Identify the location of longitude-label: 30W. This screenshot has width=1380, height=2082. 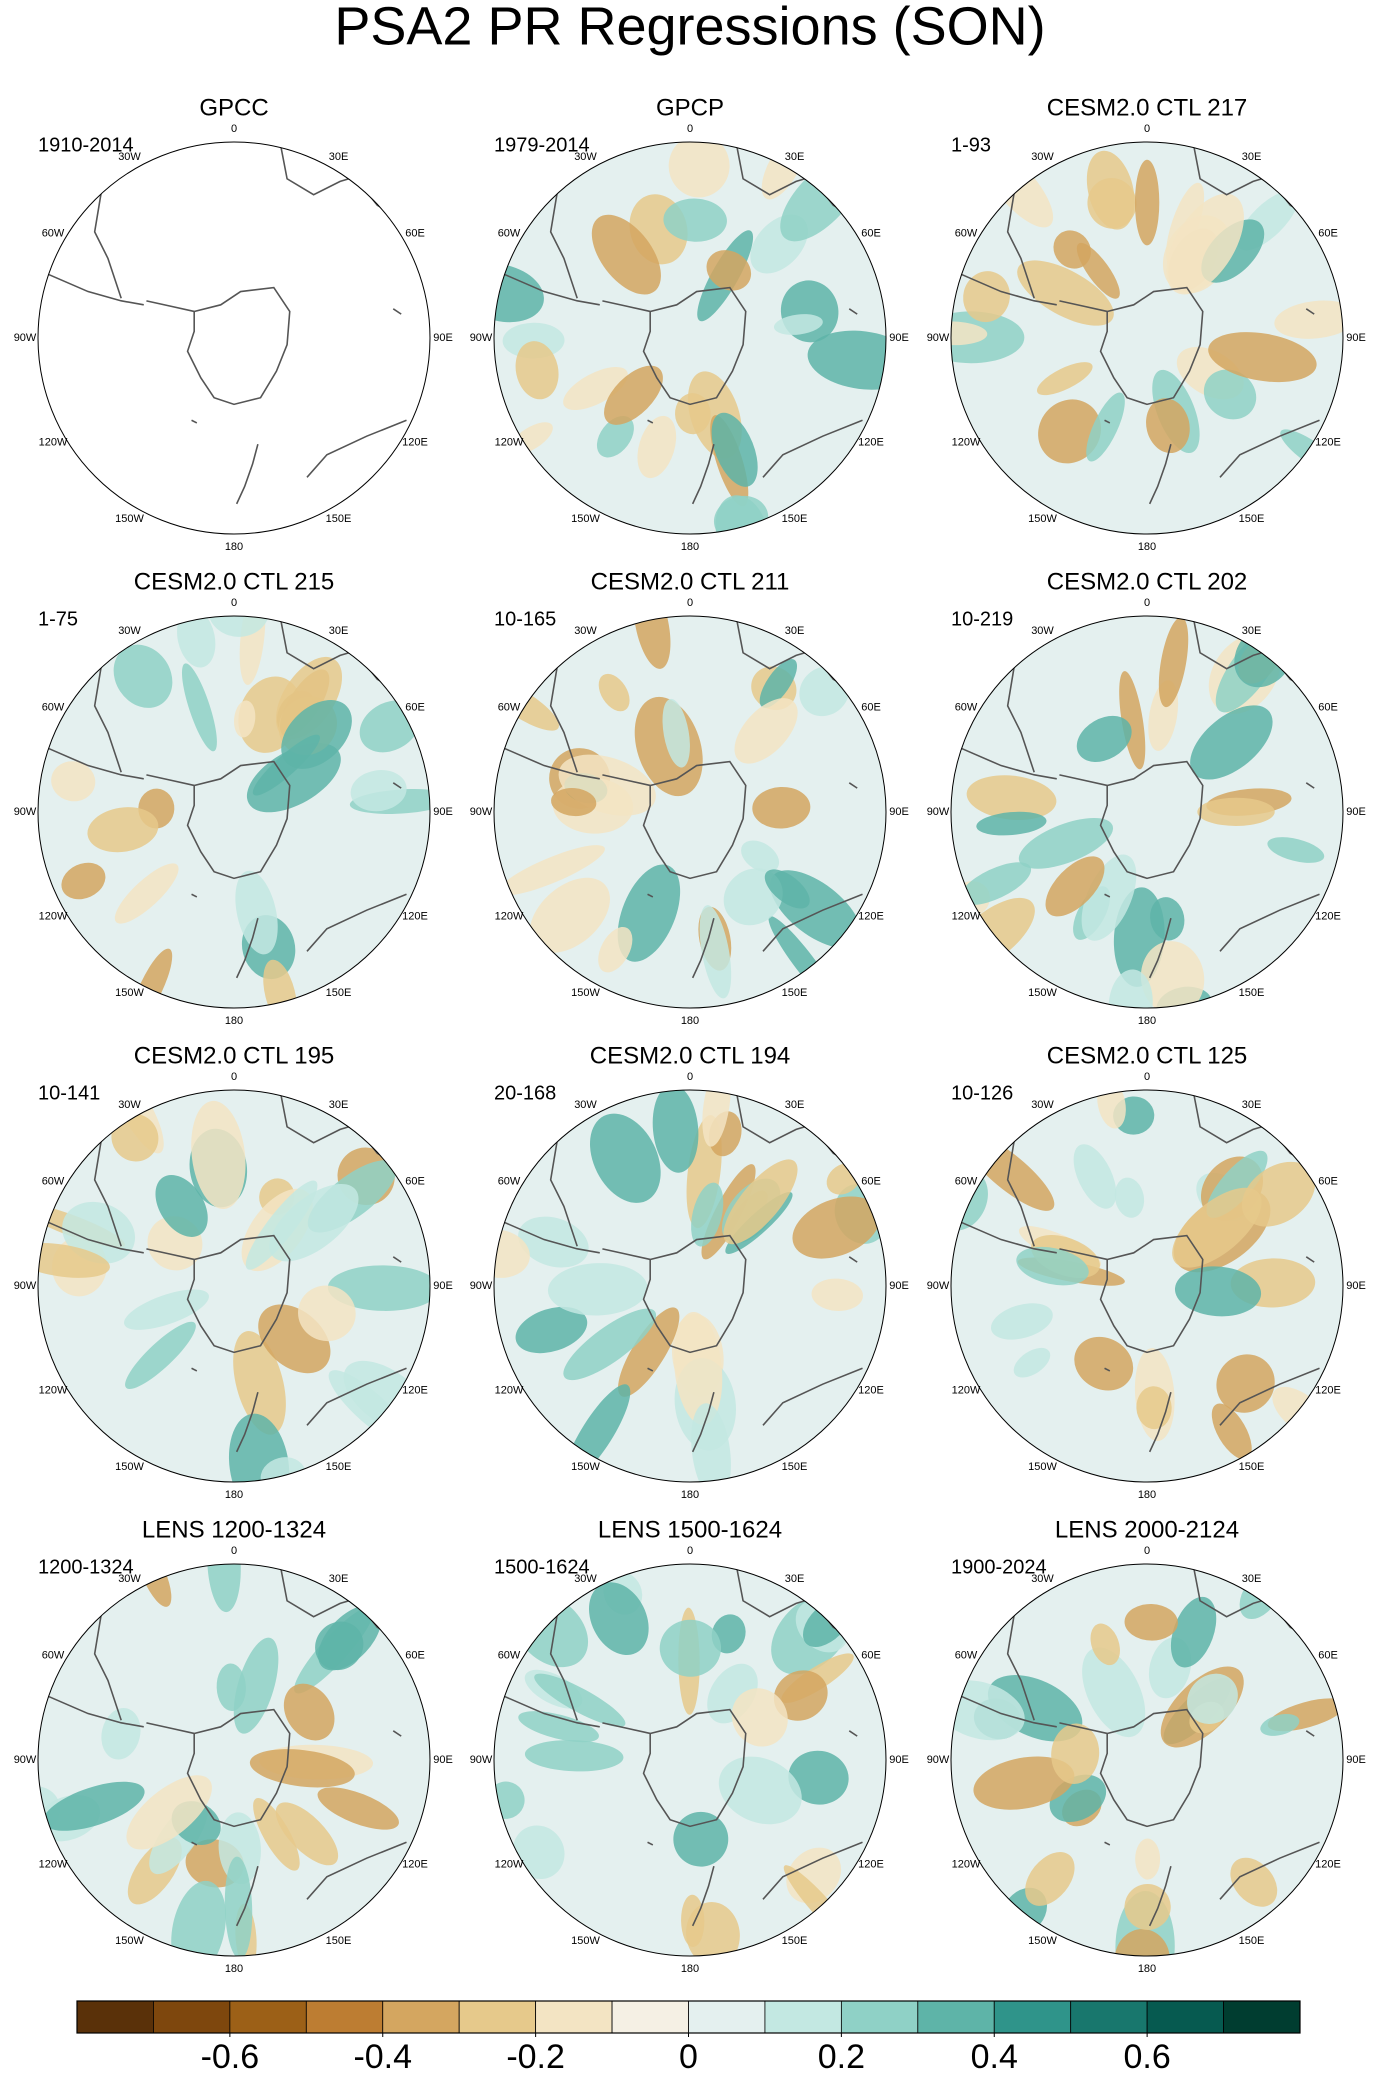
(1042, 1579).